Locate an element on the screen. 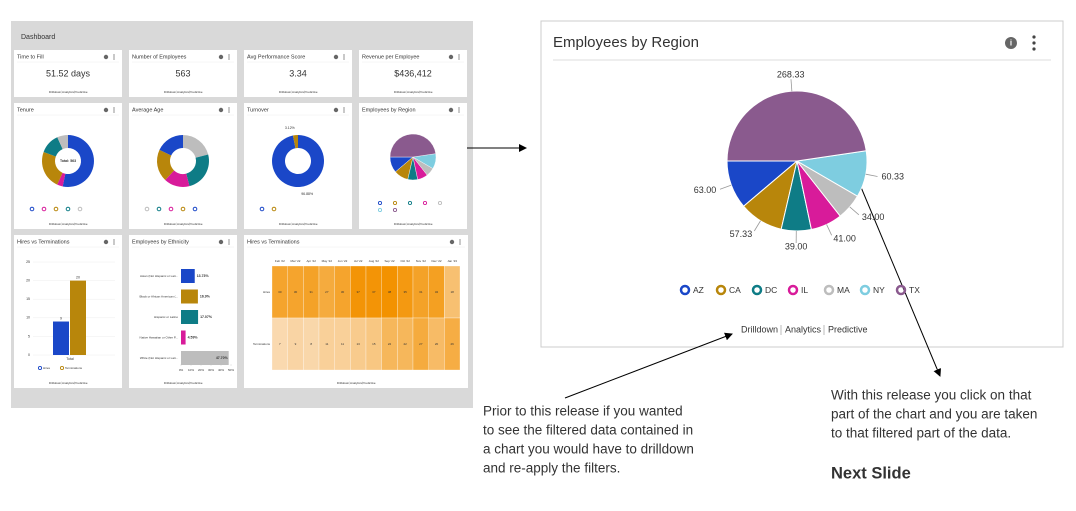  x-tick-label: Total is located at coordinates (70, 359).